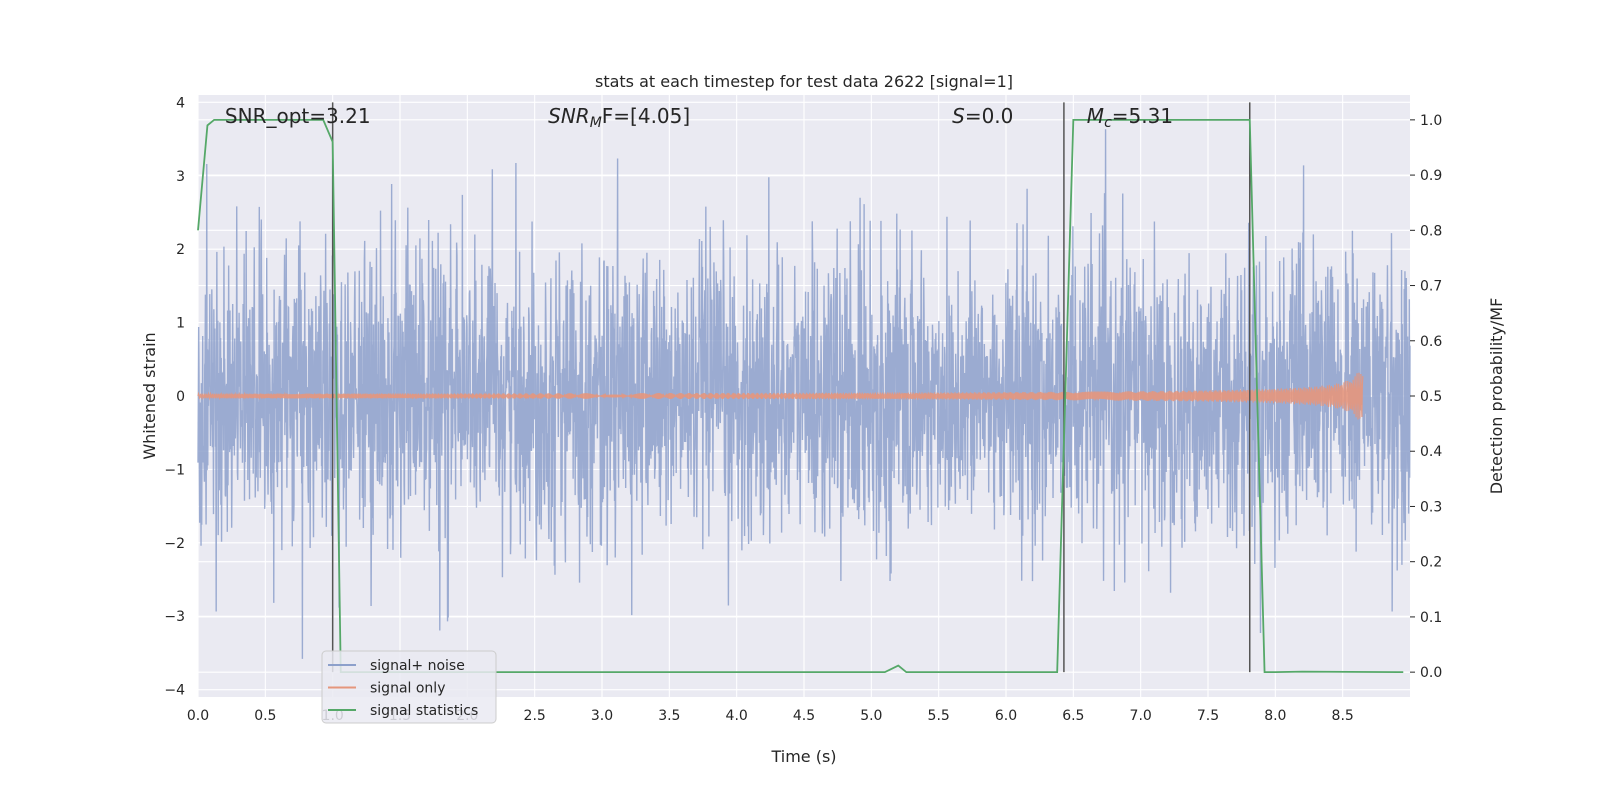 Image resolution: width=1600 pixels, height=800 pixels. Describe the element at coordinates (699, 117) in the screenshot. I see `annotations: SNR_opt=3.21 SNRMF=[4.05] S=0.0 Mc=5.31` at that location.